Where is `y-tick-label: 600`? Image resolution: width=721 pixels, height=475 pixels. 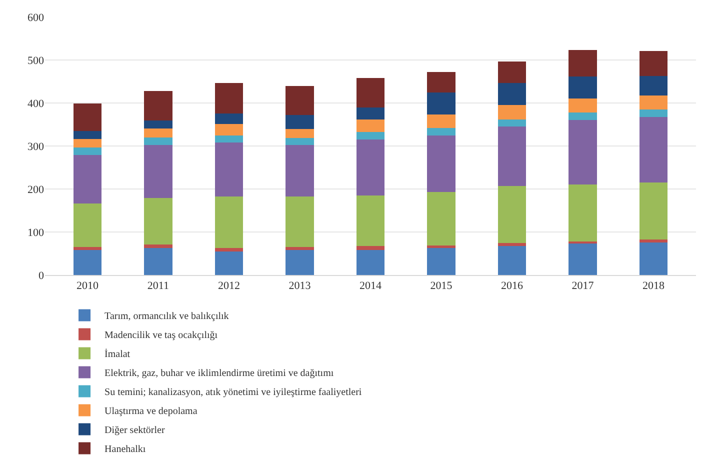 y-tick-label: 600 is located at coordinates (36, 18).